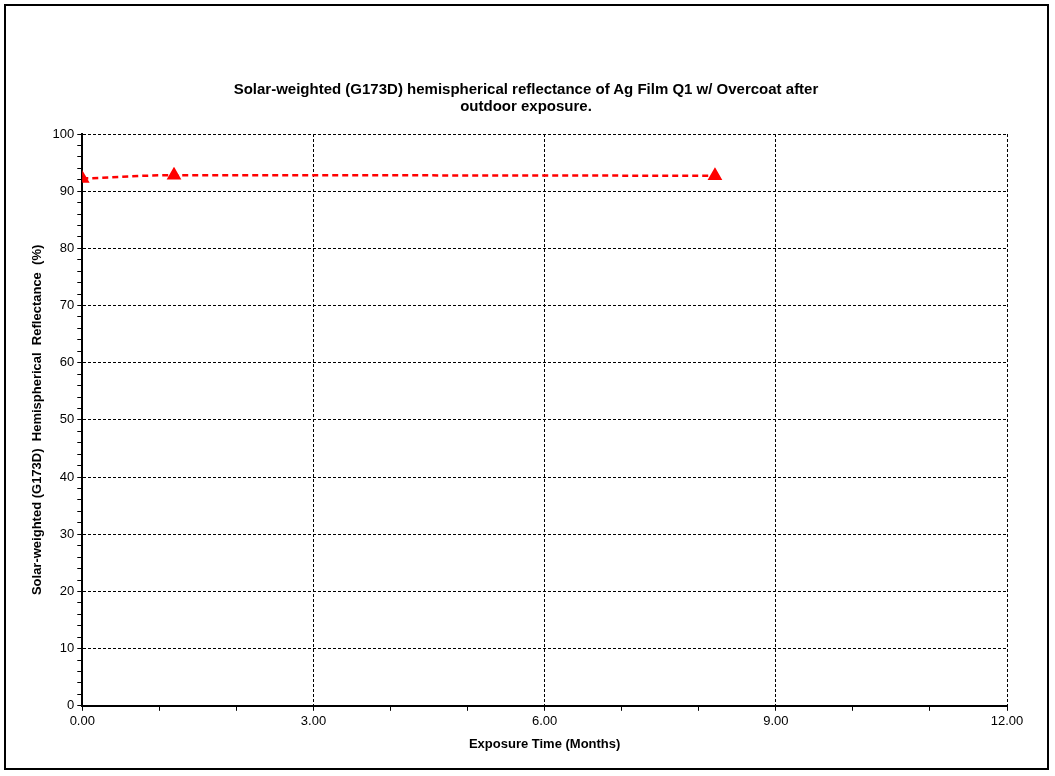  What do you see at coordinates (67, 362) in the screenshot?
I see `y-tick-label: 60` at bounding box center [67, 362].